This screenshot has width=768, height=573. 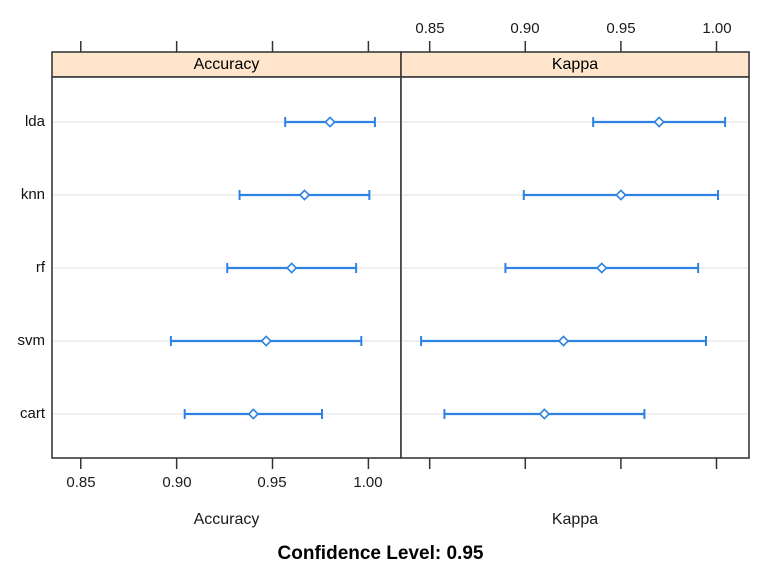 What do you see at coordinates (253, 414) in the screenshot?
I see `mean-diamond-marker-accuracy-cart` at bounding box center [253, 414].